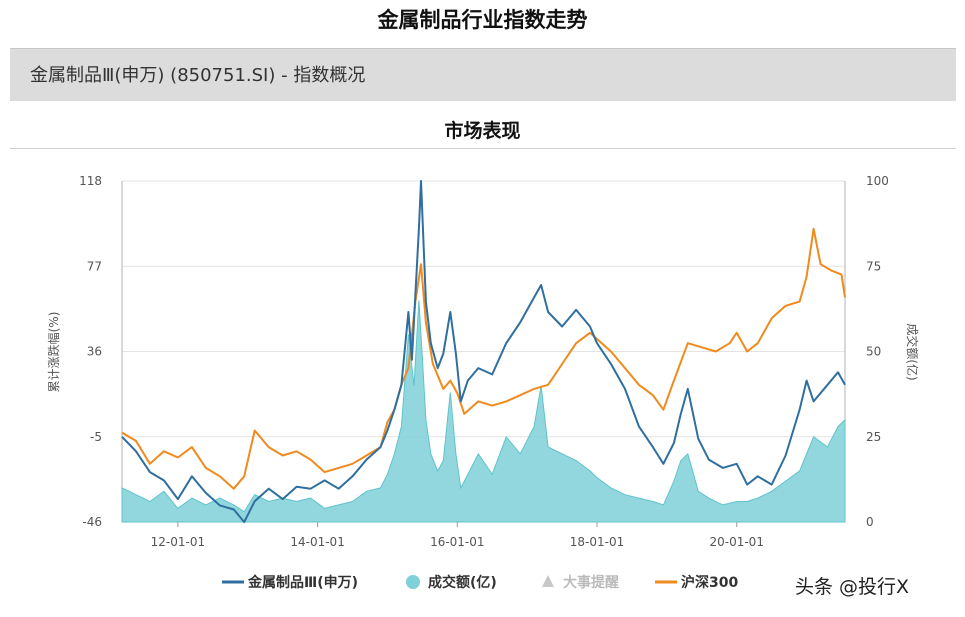 The image size is (965, 617). Describe the element at coordinates (870, 522) in the screenshot. I see `y2-tick-label: 0` at that location.